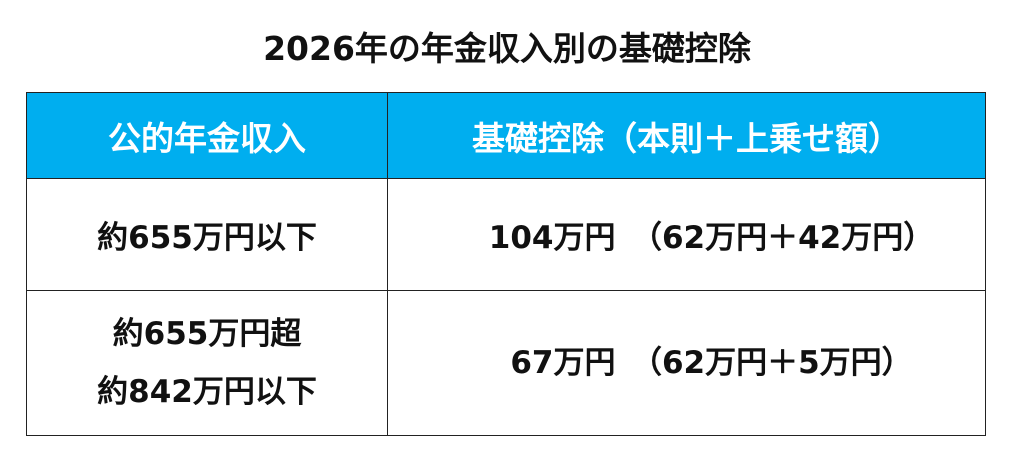  Describe the element at coordinates (207, 238) in the screenshot. I see `income-text: 約655万円以下` at that location.